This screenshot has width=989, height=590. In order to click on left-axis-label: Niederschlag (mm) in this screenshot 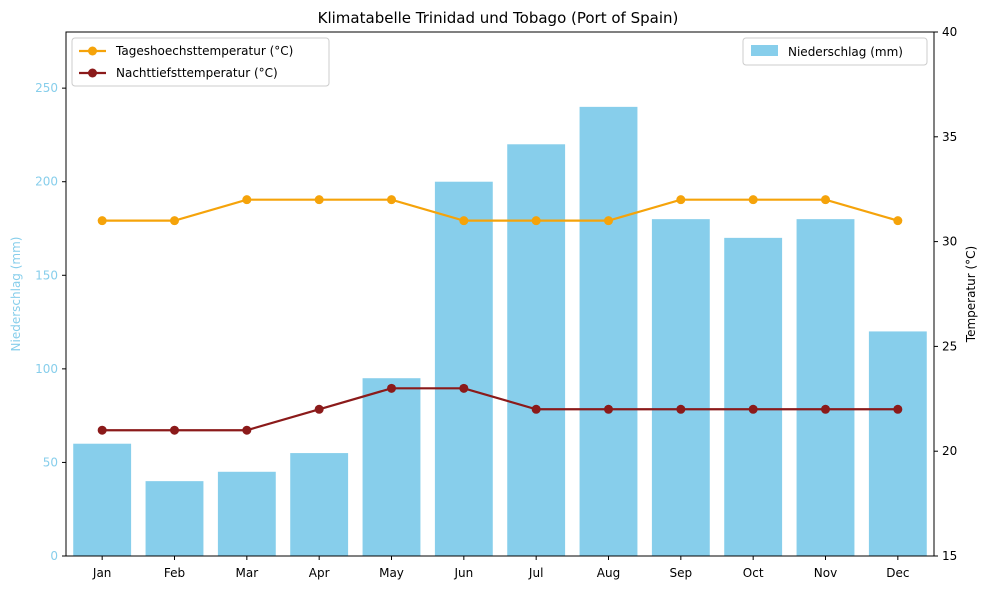, I will do `click(16, 294)`.